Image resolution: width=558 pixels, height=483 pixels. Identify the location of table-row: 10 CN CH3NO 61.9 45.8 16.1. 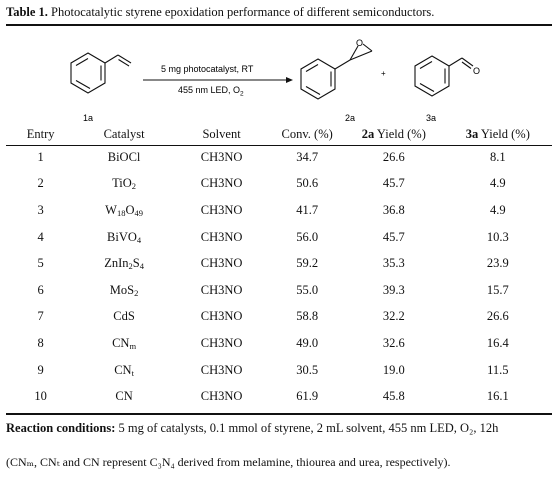
(279, 396).